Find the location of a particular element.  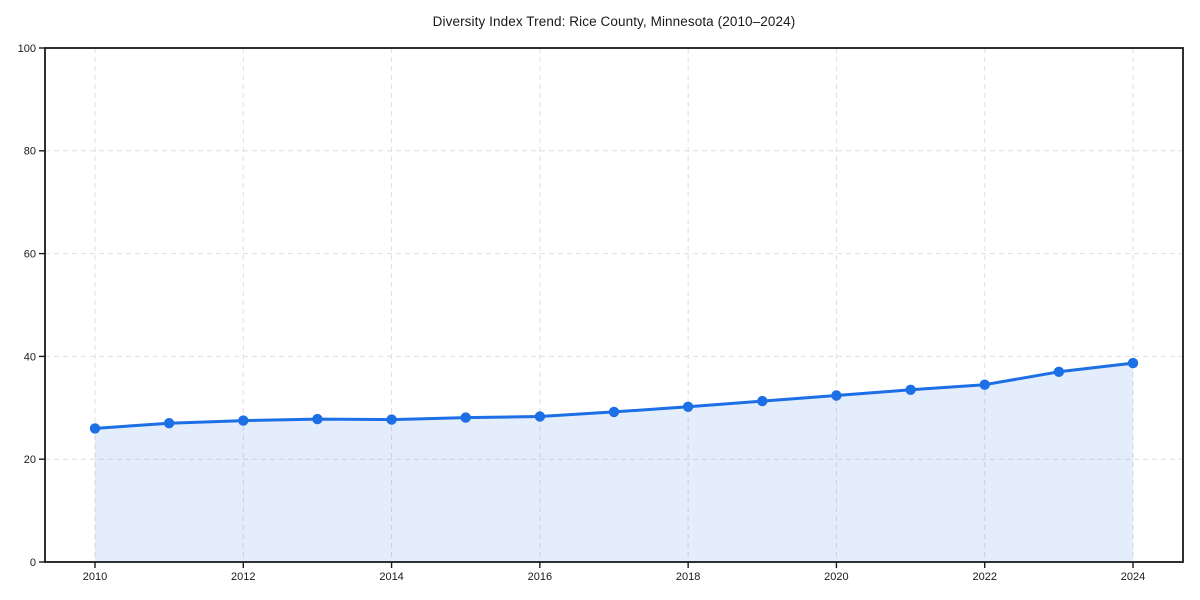

x-tick-label: 2018 is located at coordinates (688, 577).